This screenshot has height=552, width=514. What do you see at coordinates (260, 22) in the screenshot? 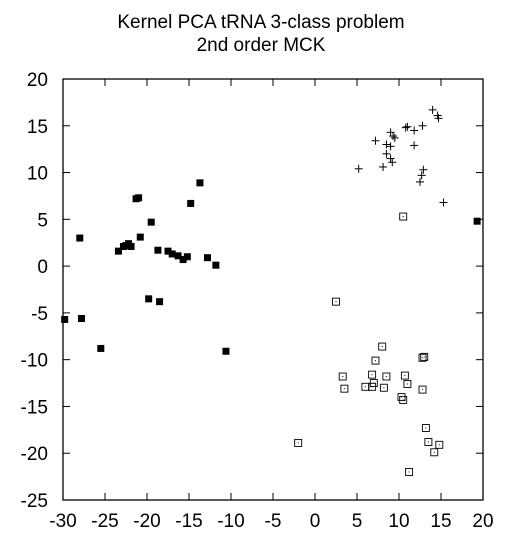
I see `chart-title: Kernel PCA tRNA 3-class problem` at bounding box center [260, 22].